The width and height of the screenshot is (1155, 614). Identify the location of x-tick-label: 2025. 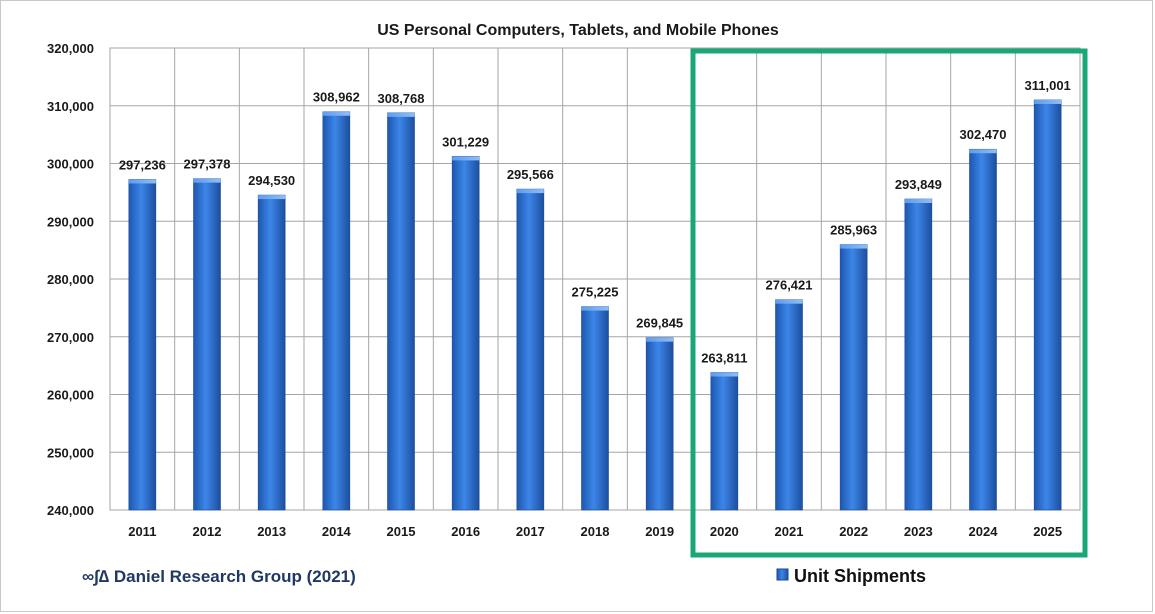
(1047, 531).